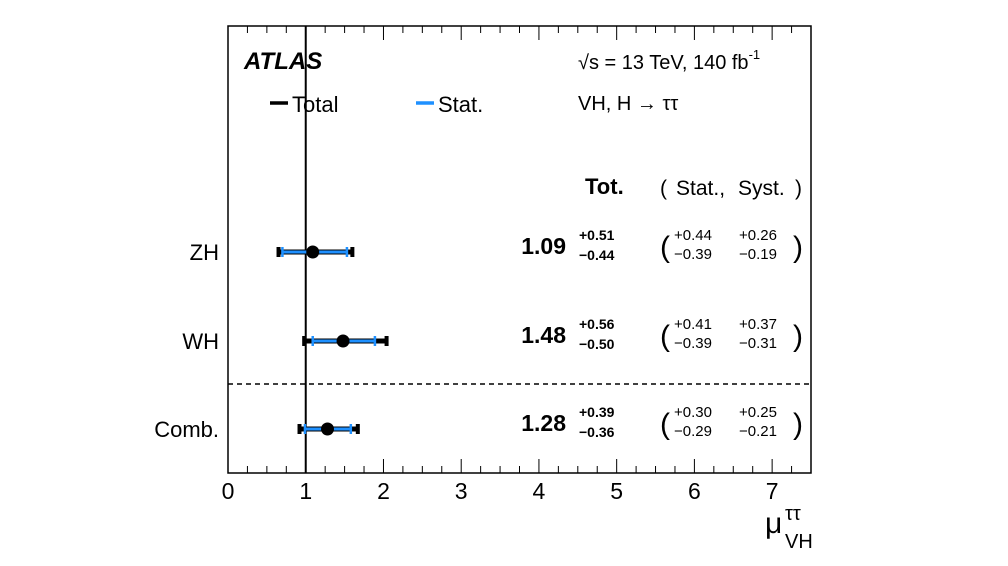  What do you see at coordinates (693, 235) in the screenshot?
I see `stat-error-up: +0.44` at bounding box center [693, 235].